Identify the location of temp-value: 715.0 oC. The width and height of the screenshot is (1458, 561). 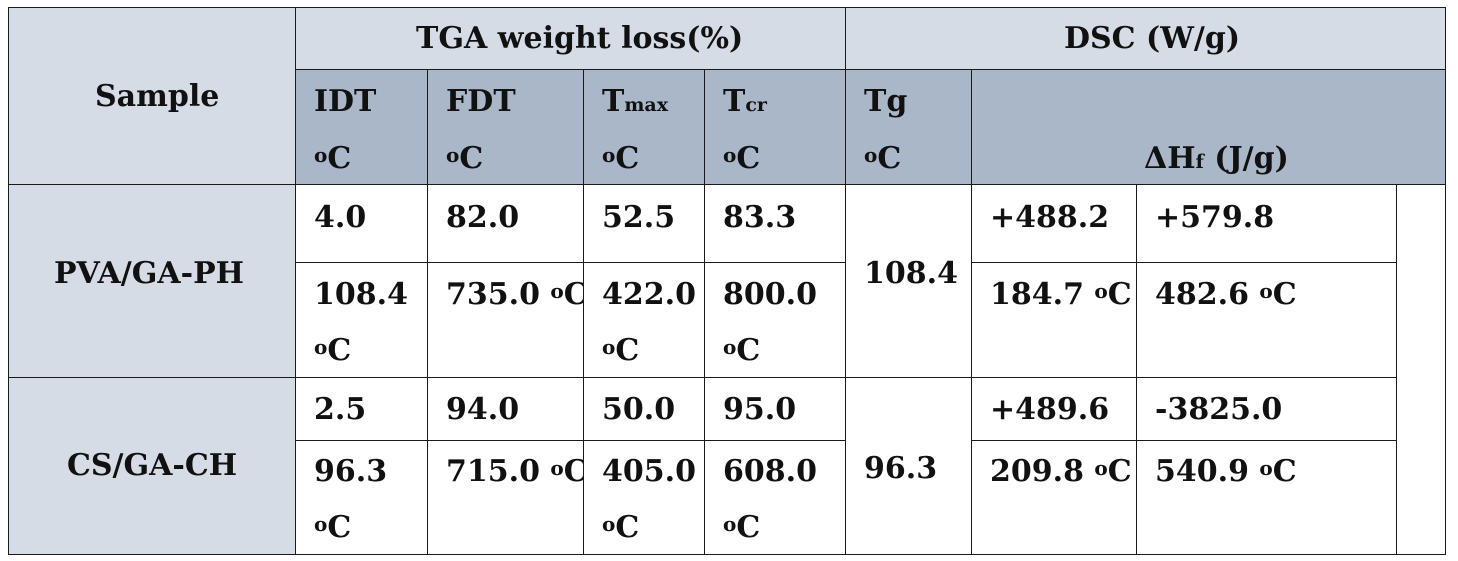
(517, 471).